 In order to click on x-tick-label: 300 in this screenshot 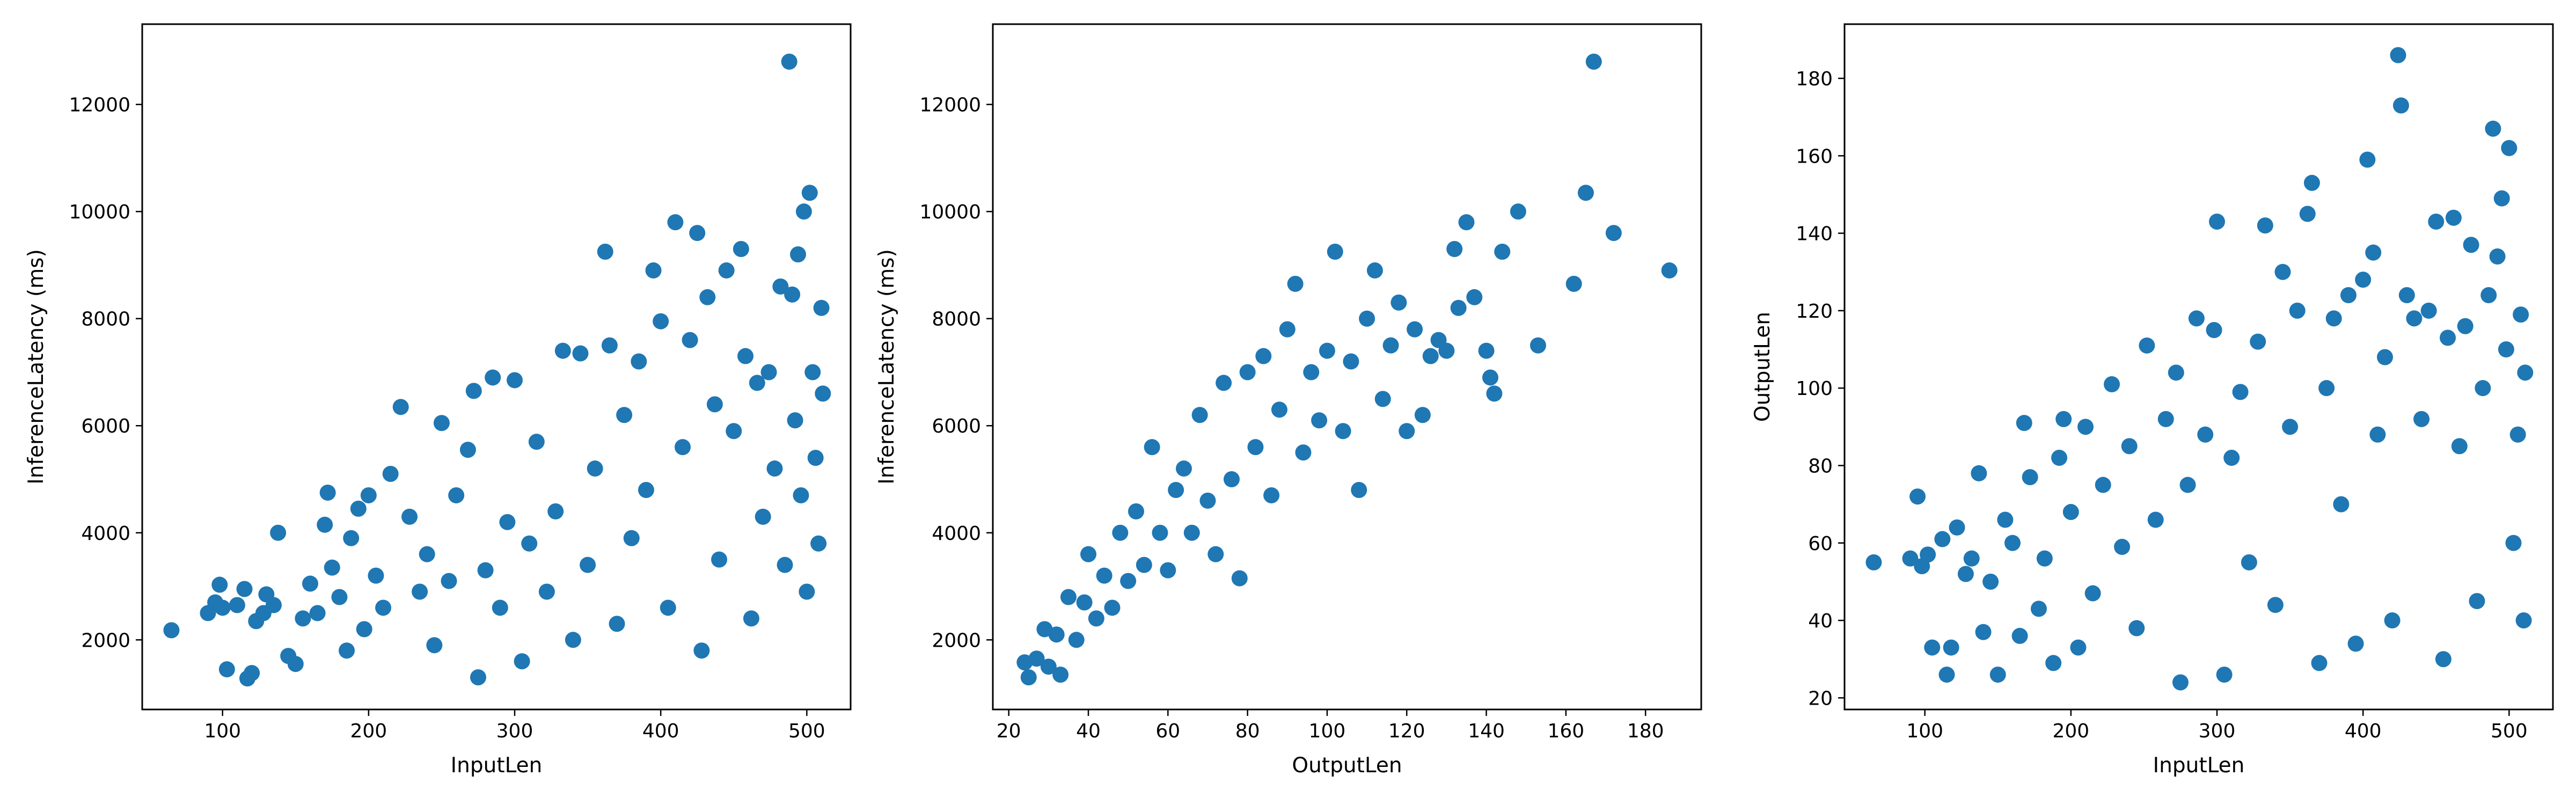, I will do `click(514, 731)`.